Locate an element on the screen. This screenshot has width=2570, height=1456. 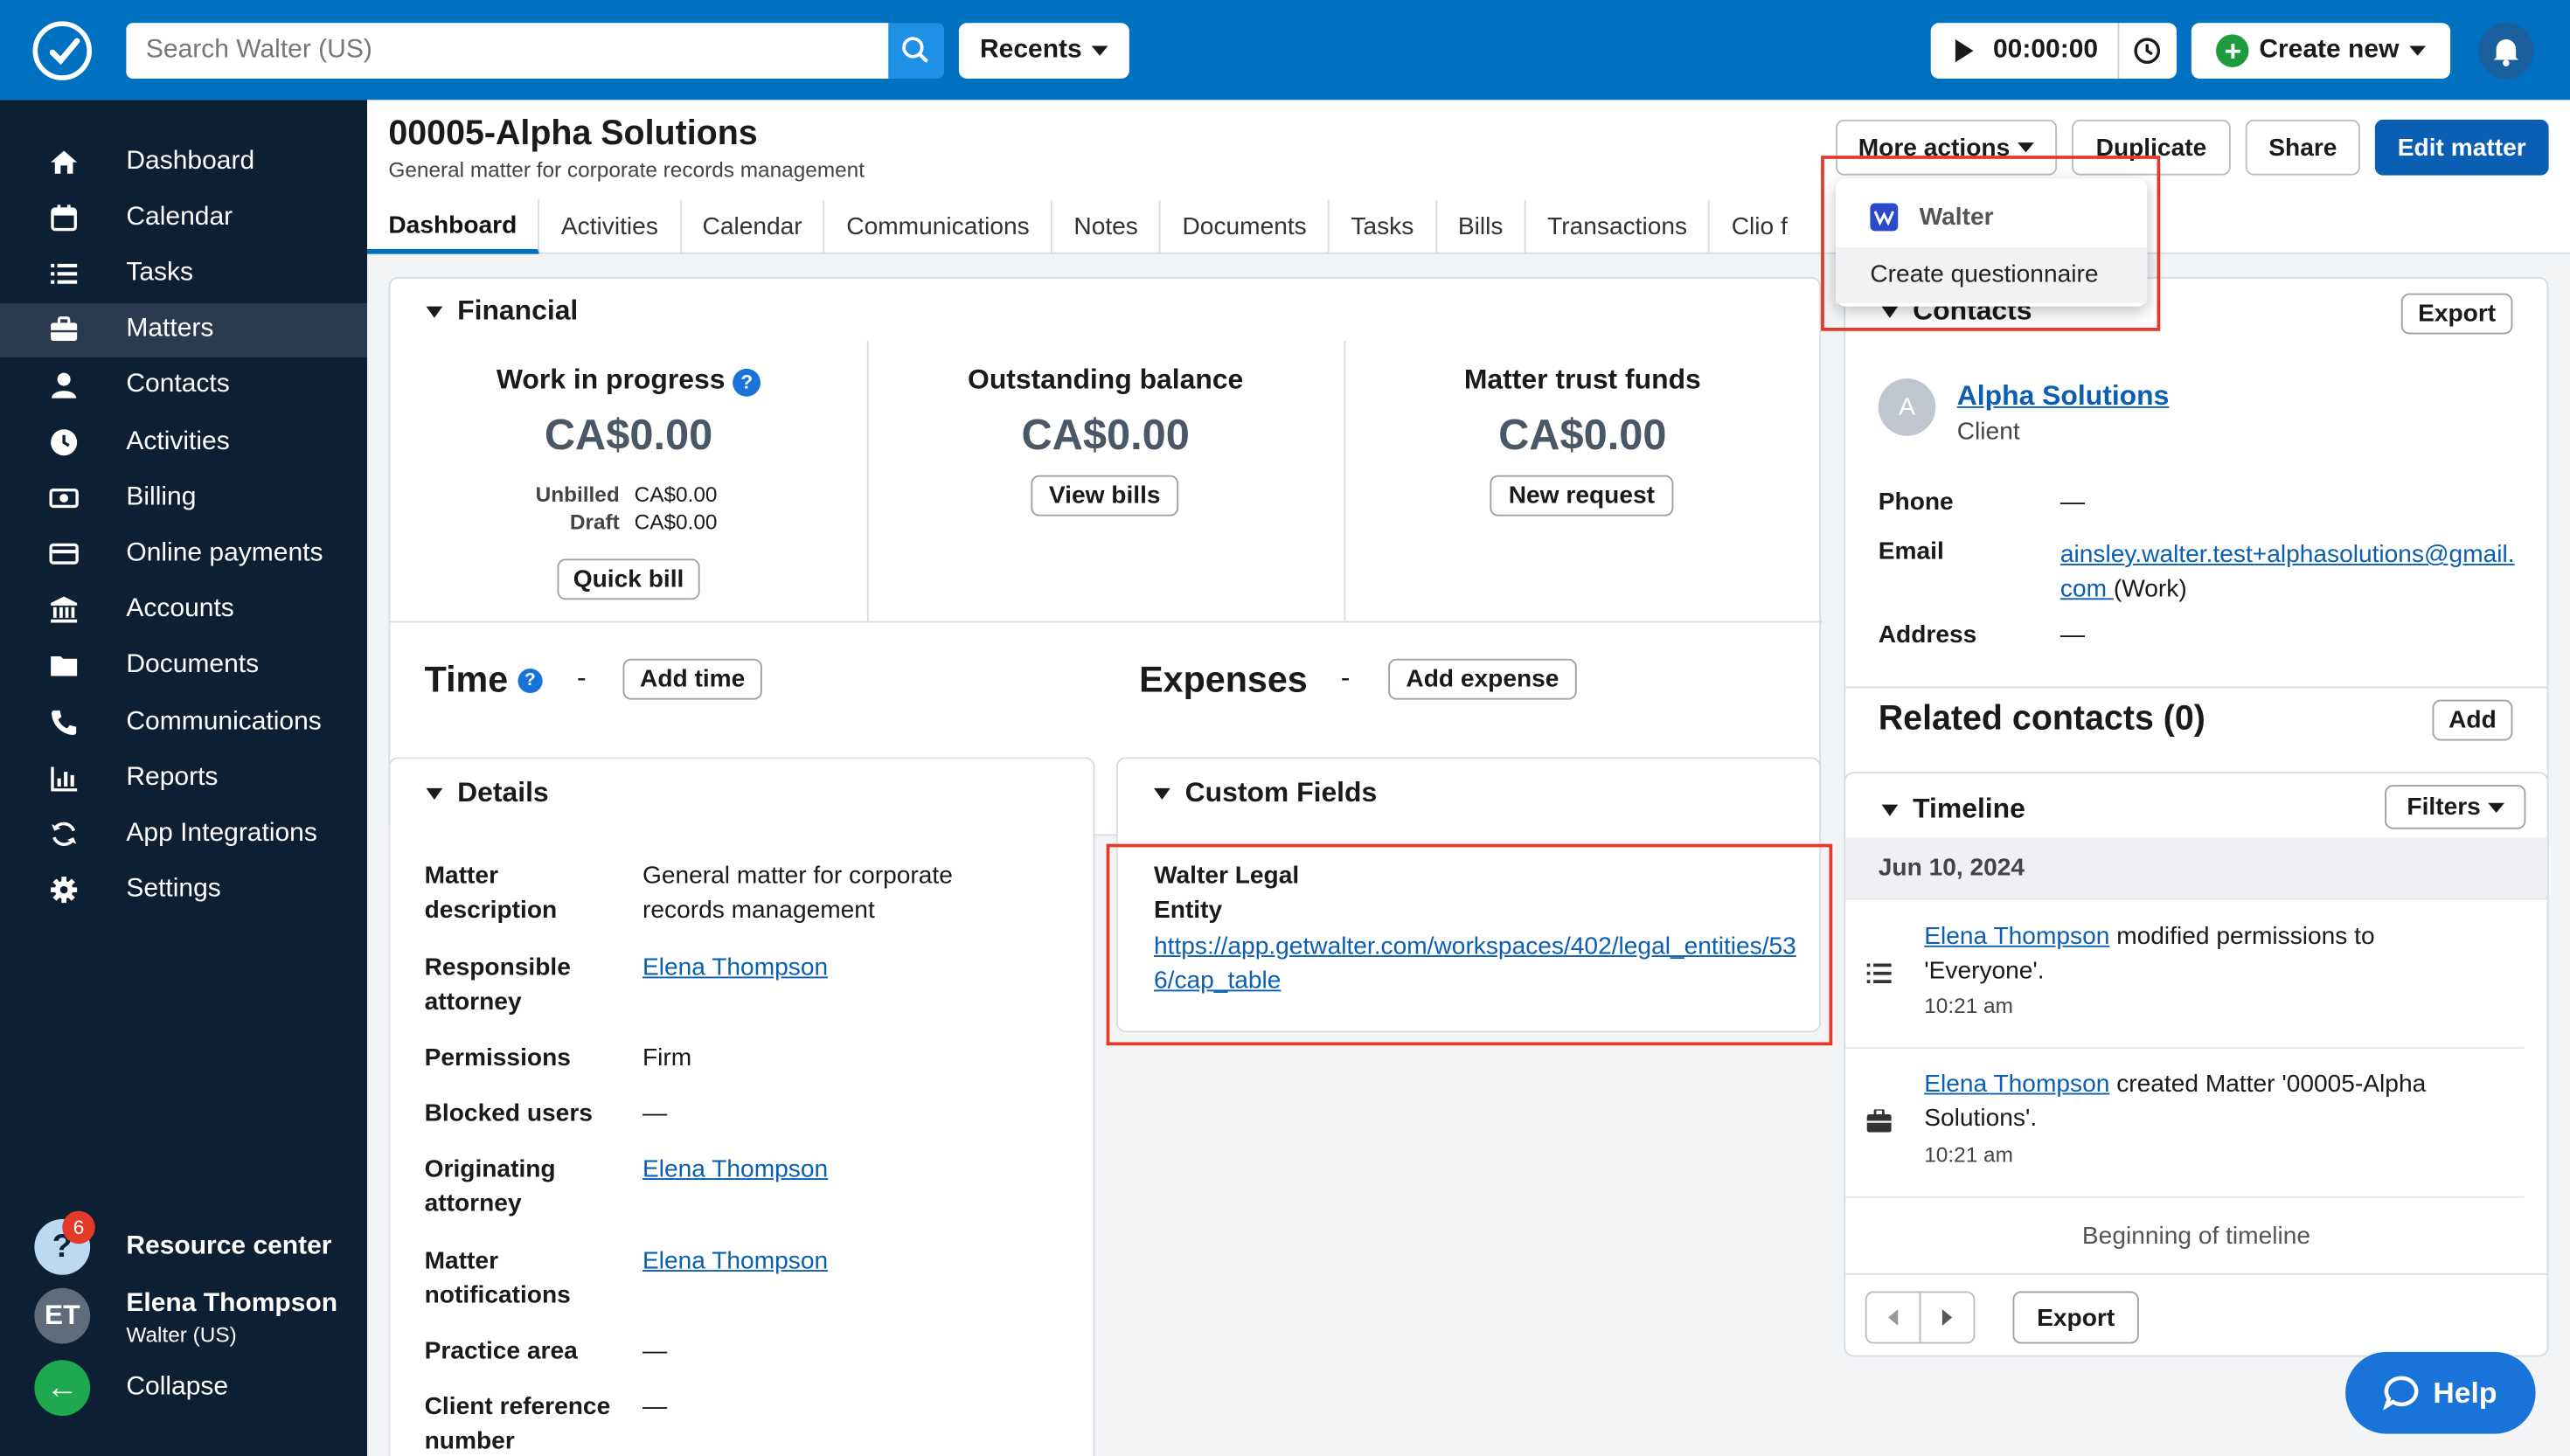
sidebar-item-label: Documents is located at coordinates (193, 664).